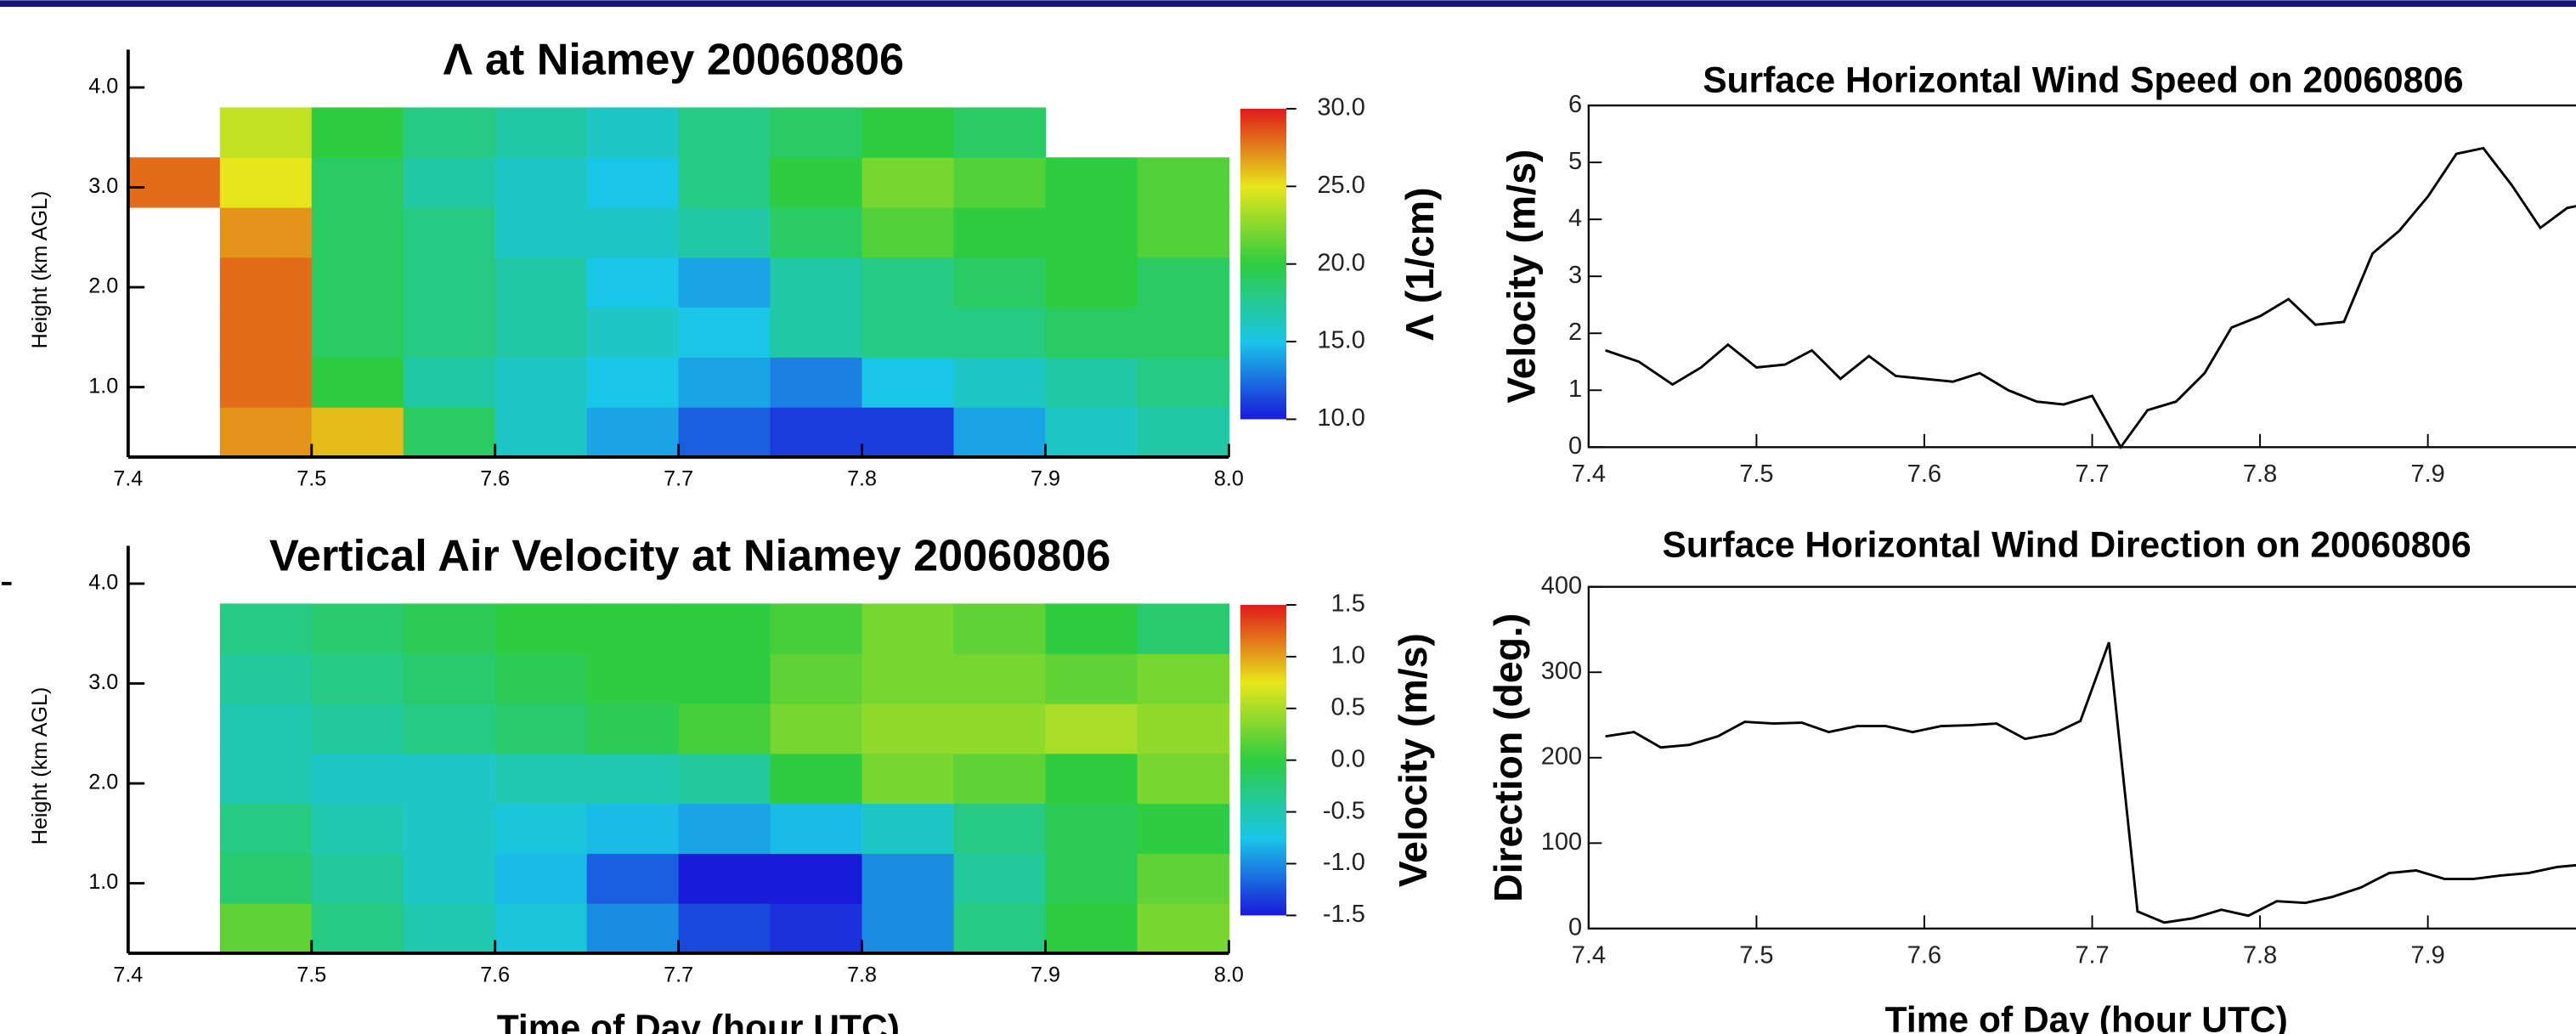 The image size is (2576, 1034). What do you see at coordinates (1562, 757) in the screenshot?
I see `y-tick-label: 200` at bounding box center [1562, 757].